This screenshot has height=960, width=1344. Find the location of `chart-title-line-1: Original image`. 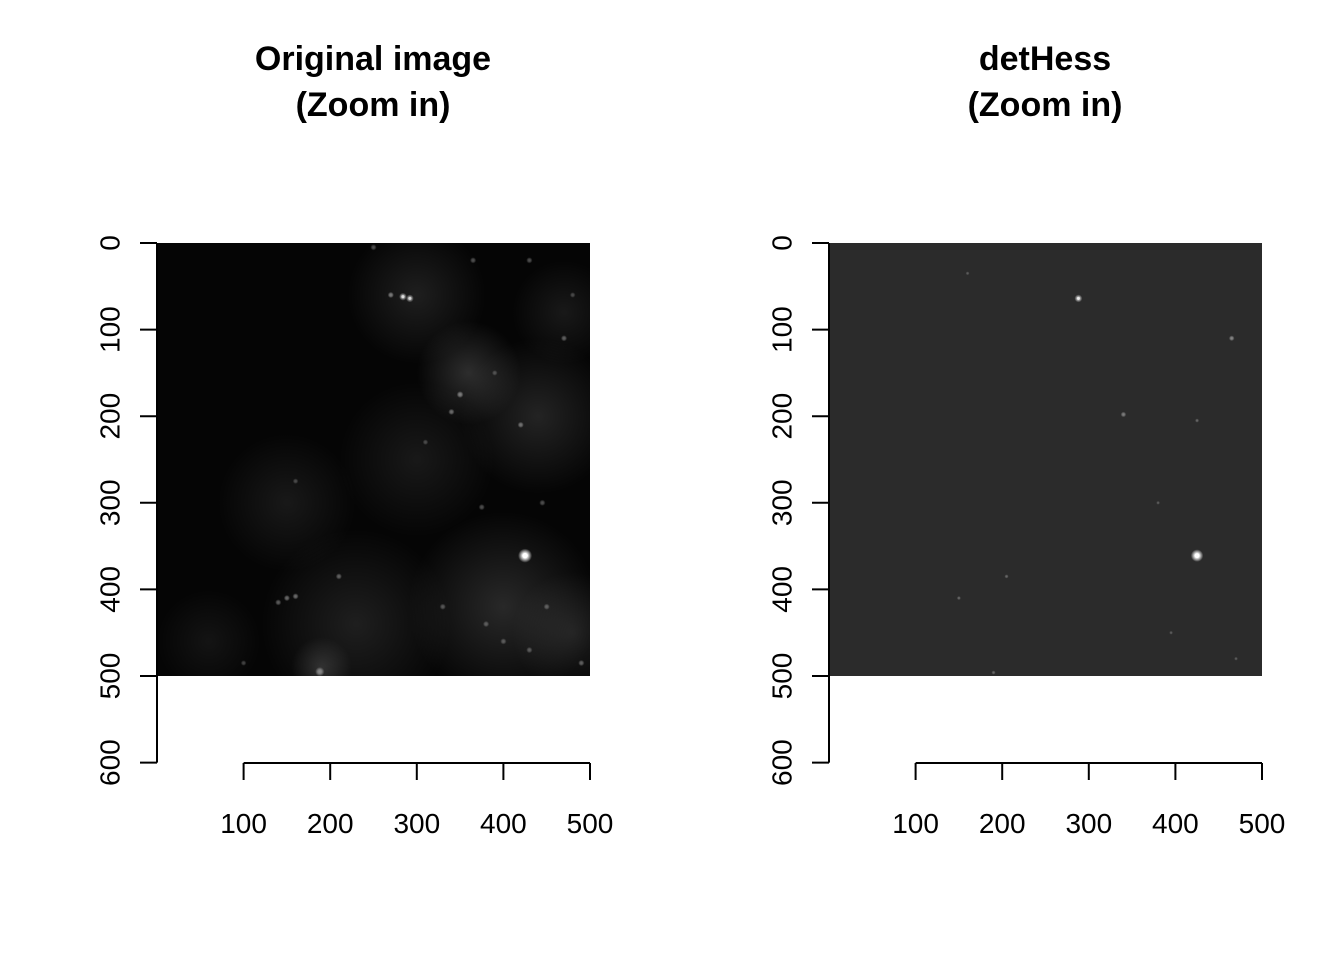

chart-title-line-1: Original image is located at coordinates (373, 59).